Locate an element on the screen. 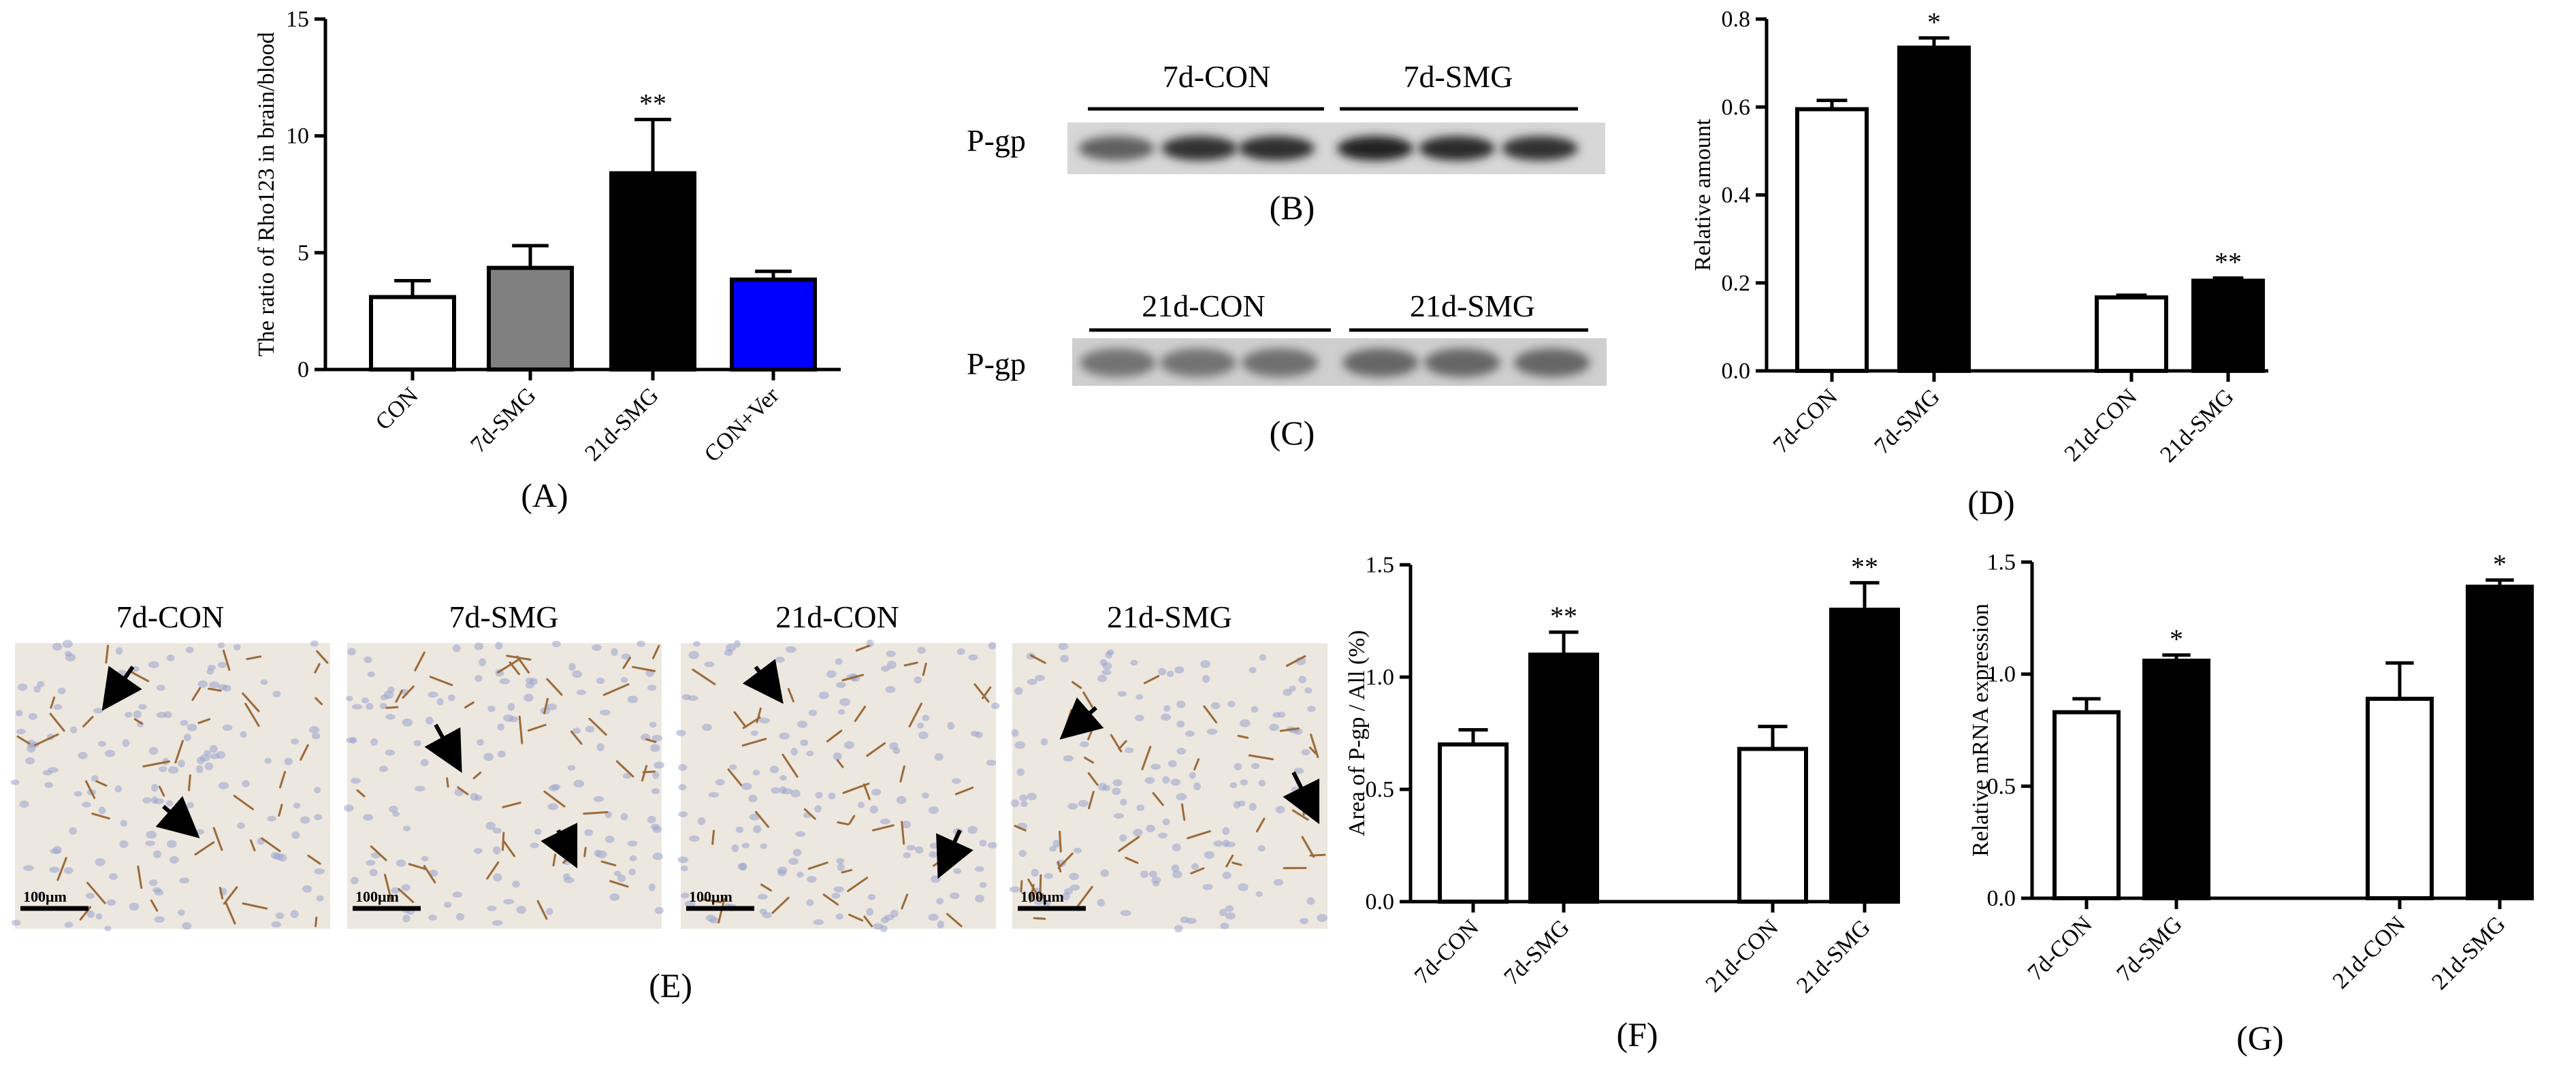 The height and width of the screenshot is (1067, 2576). panel-d-label: (D) is located at coordinates (1991, 502).